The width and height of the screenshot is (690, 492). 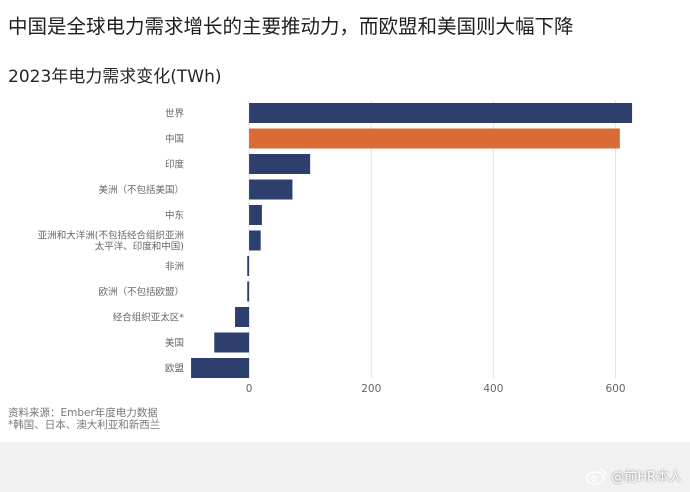 What do you see at coordinates (174, 216) in the screenshot?
I see `category-label: 中东` at bounding box center [174, 216].